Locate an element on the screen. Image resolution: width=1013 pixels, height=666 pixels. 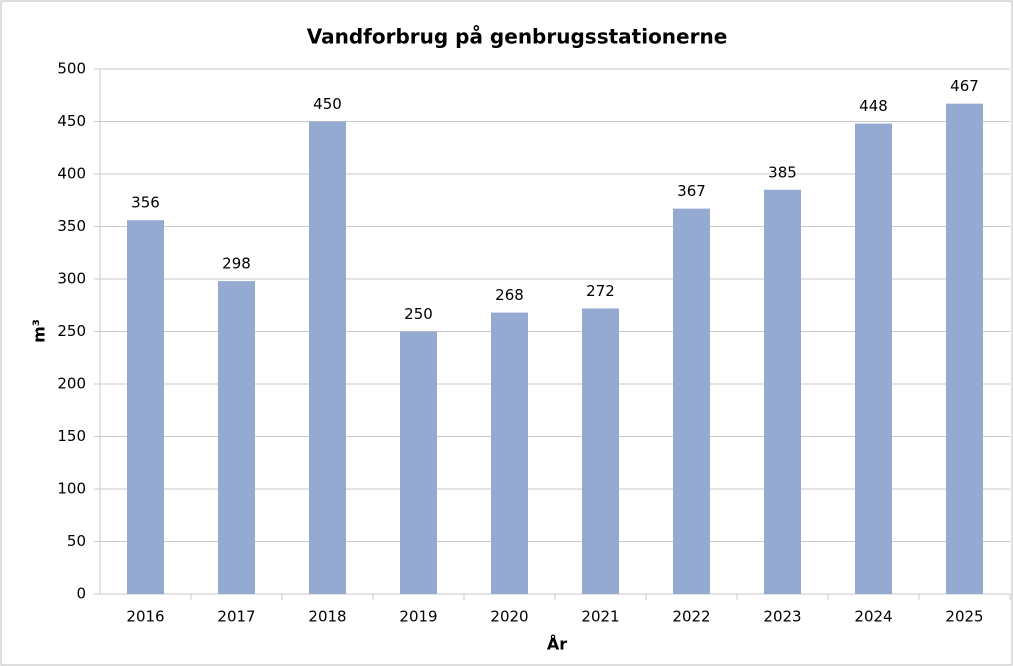
y-tick-label: 250 is located at coordinates (71, 331).